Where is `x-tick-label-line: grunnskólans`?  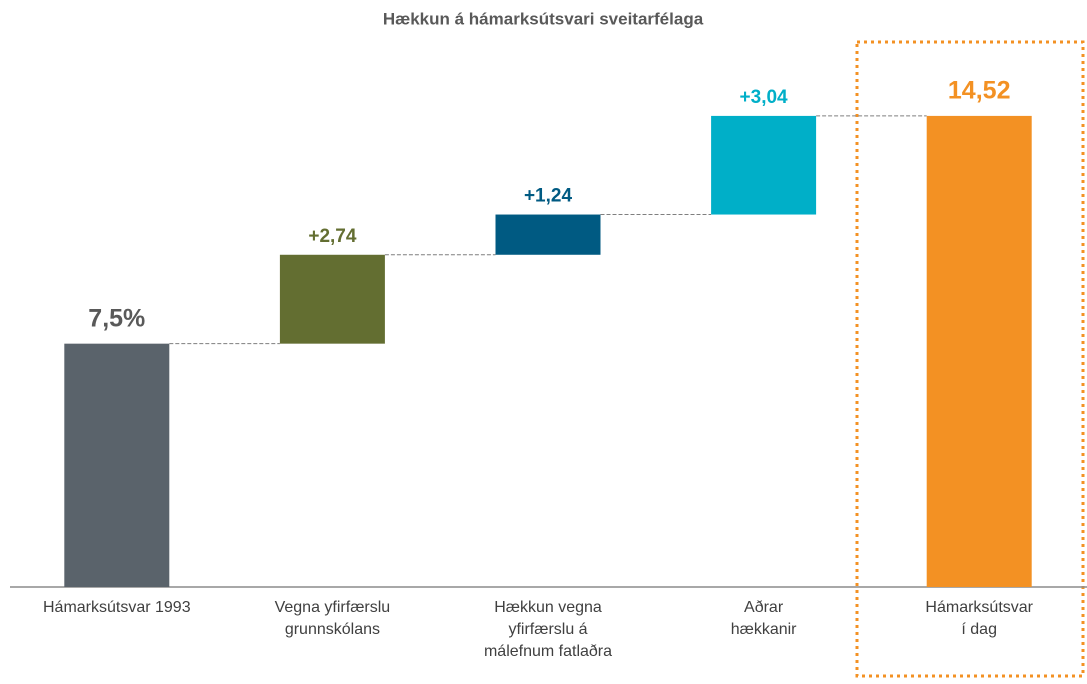 x-tick-label-line: grunnskólans is located at coordinates (332, 629).